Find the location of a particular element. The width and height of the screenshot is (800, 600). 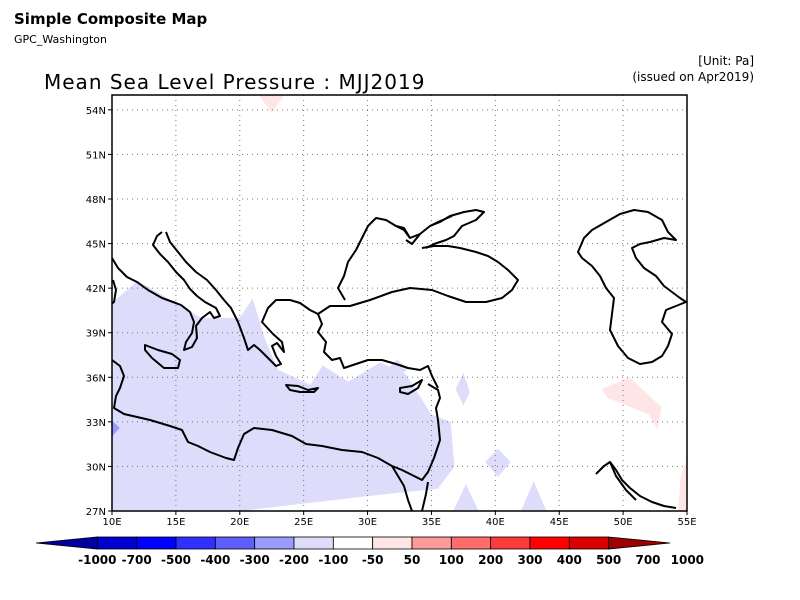

map-title: Mean Sea Level Pressure : MJJ2019 is located at coordinates (235, 82).